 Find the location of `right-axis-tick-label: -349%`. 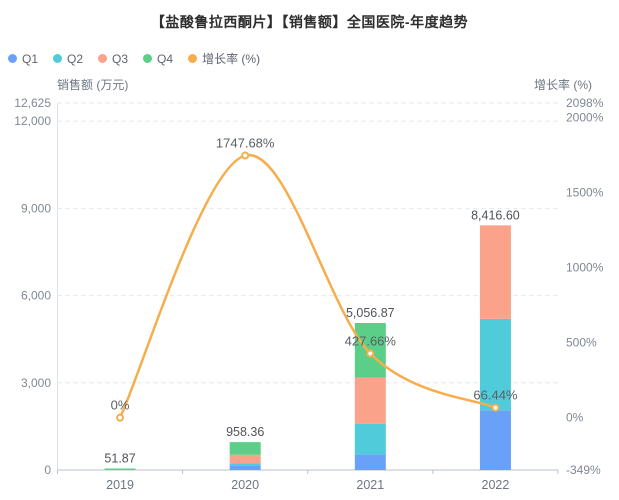

right-axis-tick-label: -349% is located at coordinates (583, 470).